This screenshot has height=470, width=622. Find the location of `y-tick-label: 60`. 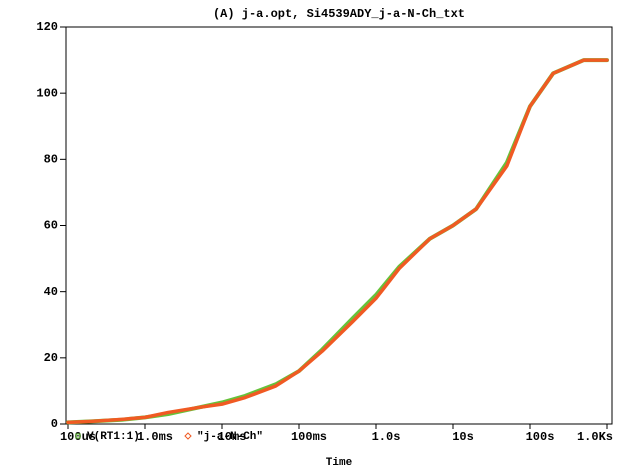

y-tick-label: 60 is located at coordinates (51, 226).